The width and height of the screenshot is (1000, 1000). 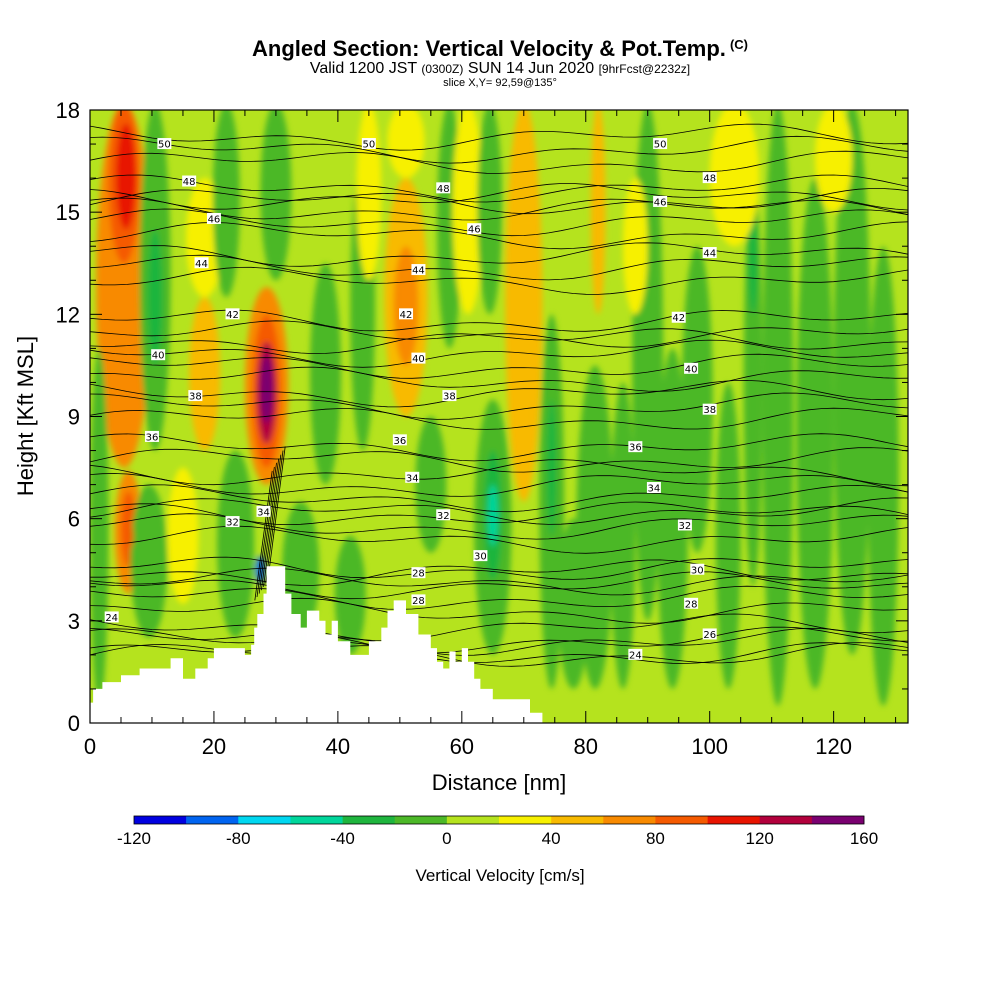 What do you see at coordinates (74, 519) in the screenshot?
I see `y-tick-label: 6` at bounding box center [74, 519].